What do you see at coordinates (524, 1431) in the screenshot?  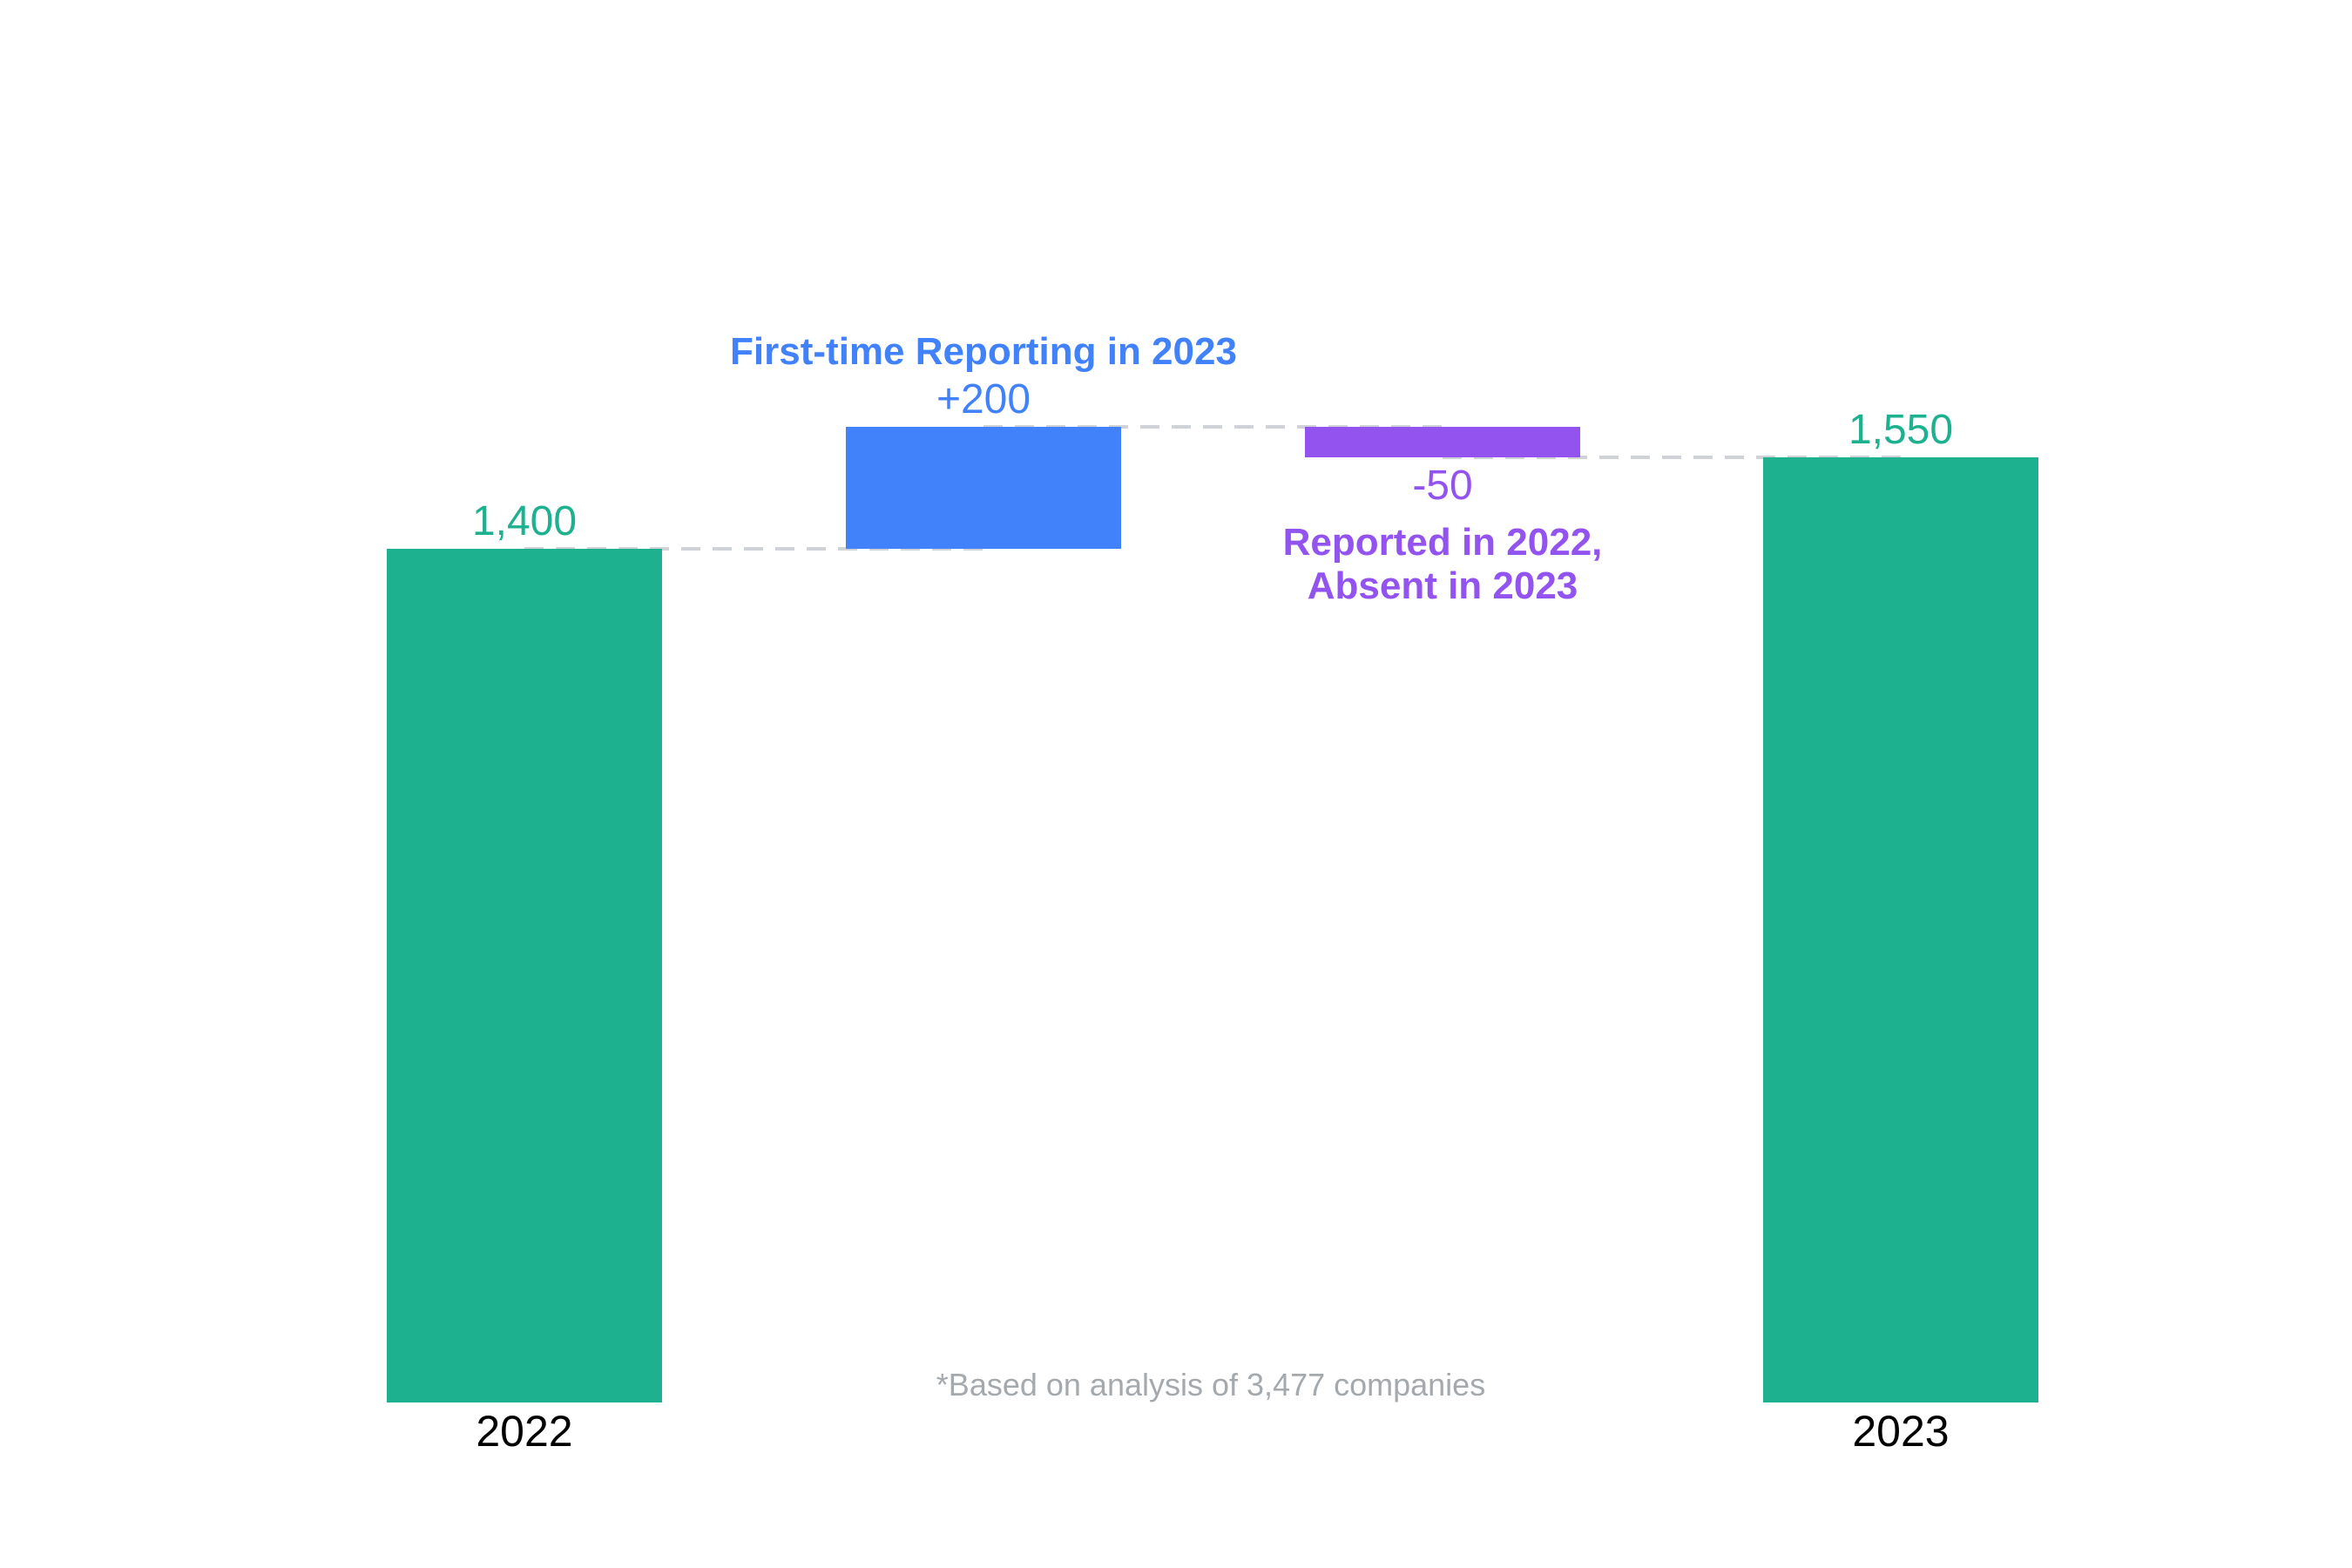 I see `category-label-2022: 2022` at bounding box center [524, 1431].